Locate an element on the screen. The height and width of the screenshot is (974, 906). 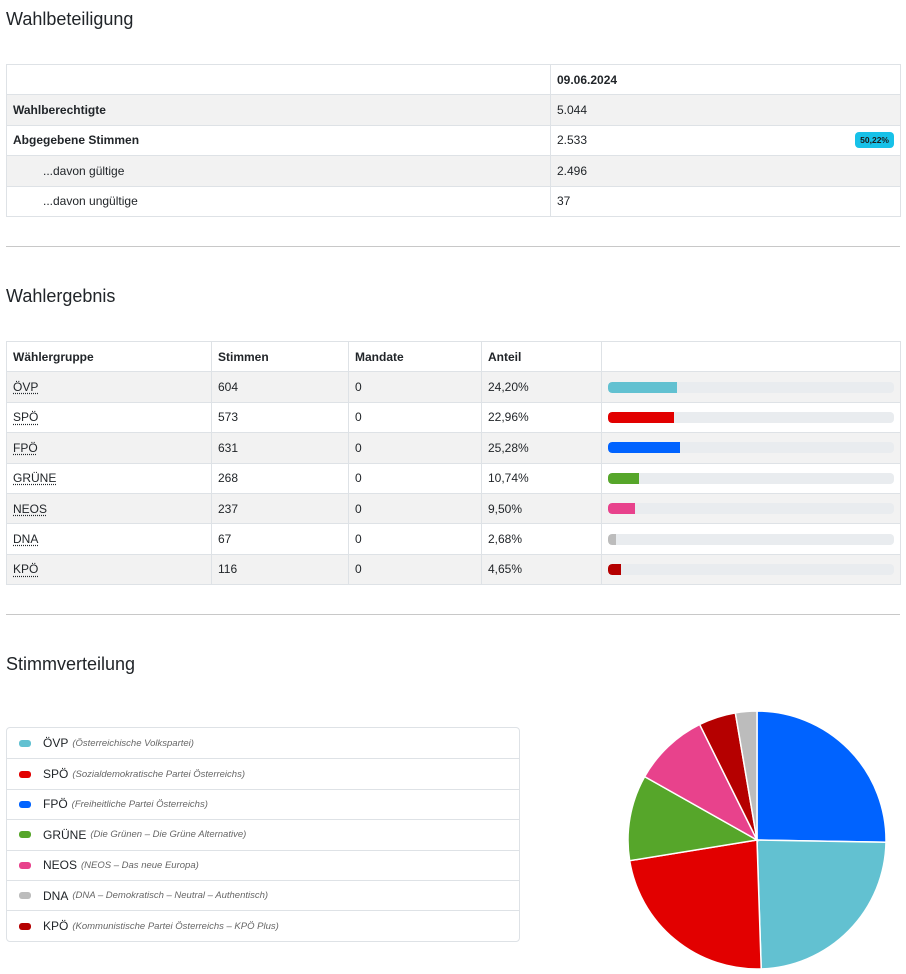
legend-item: FPÖ (Freiheitliche Partei Österreichs) is located at coordinates (263, 803).